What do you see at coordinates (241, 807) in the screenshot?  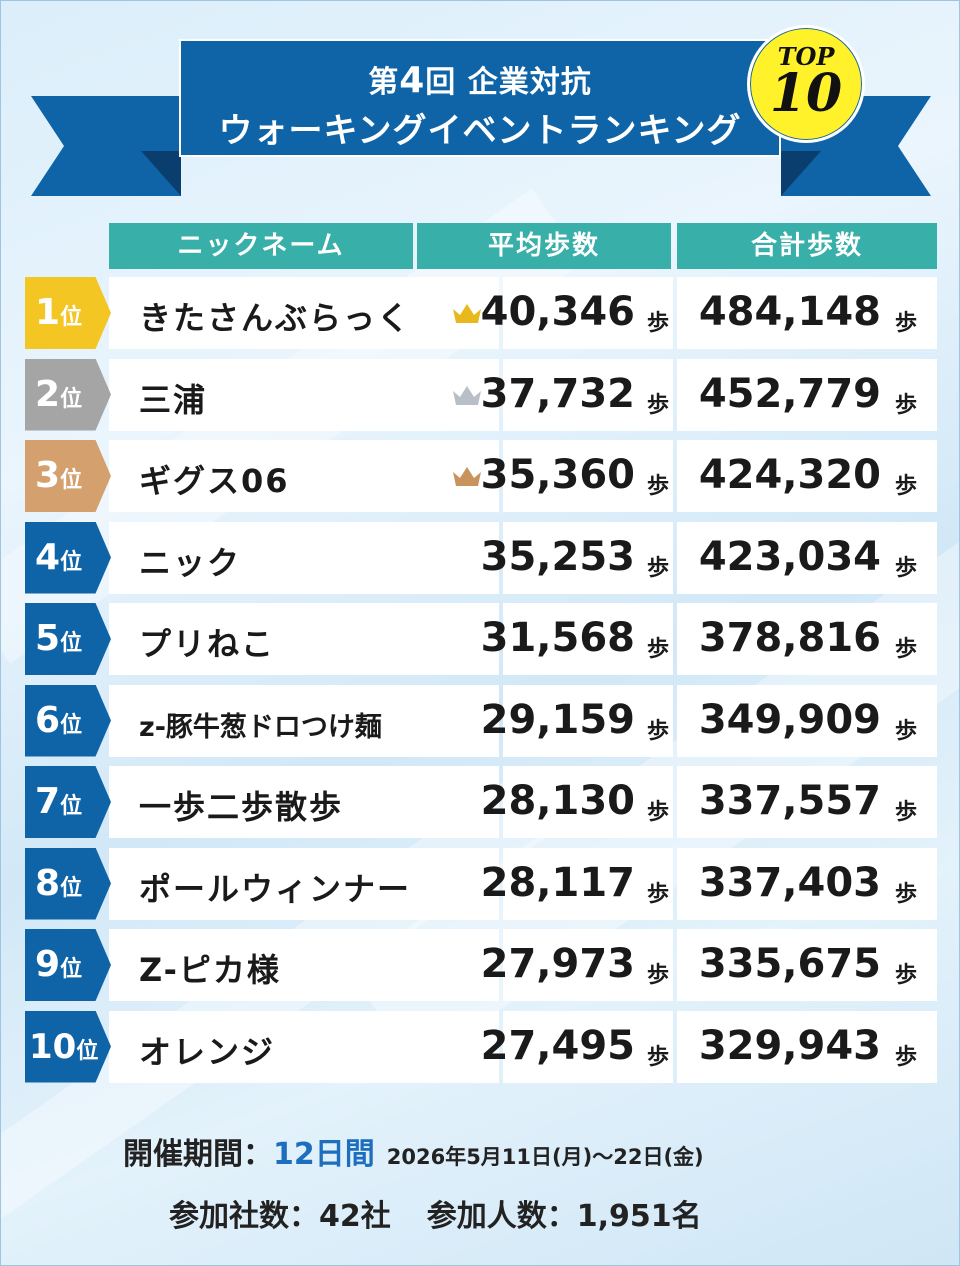 I see `nickname: 一歩二歩散歩` at bounding box center [241, 807].